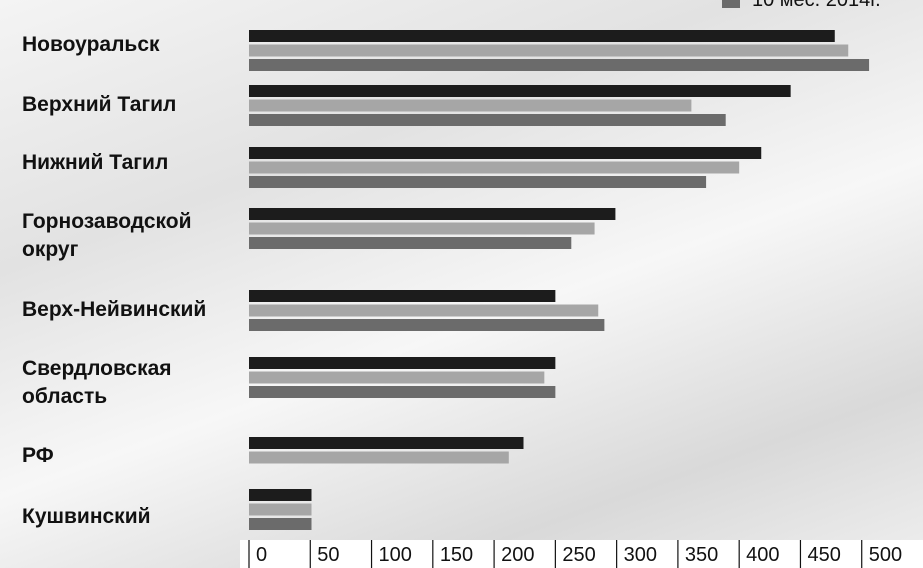 The image size is (923, 568). Describe the element at coordinates (701, 555) in the screenshot. I see `x-tick-label: 350` at that location.